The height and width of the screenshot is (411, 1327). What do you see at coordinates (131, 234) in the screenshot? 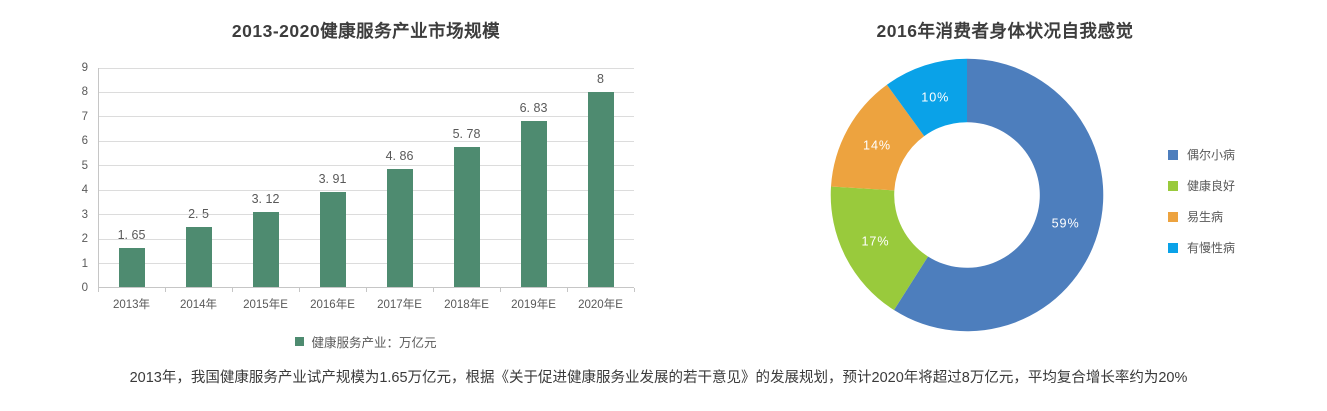
I see `bar-value-label: 1. 65` at bounding box center [131, 234].